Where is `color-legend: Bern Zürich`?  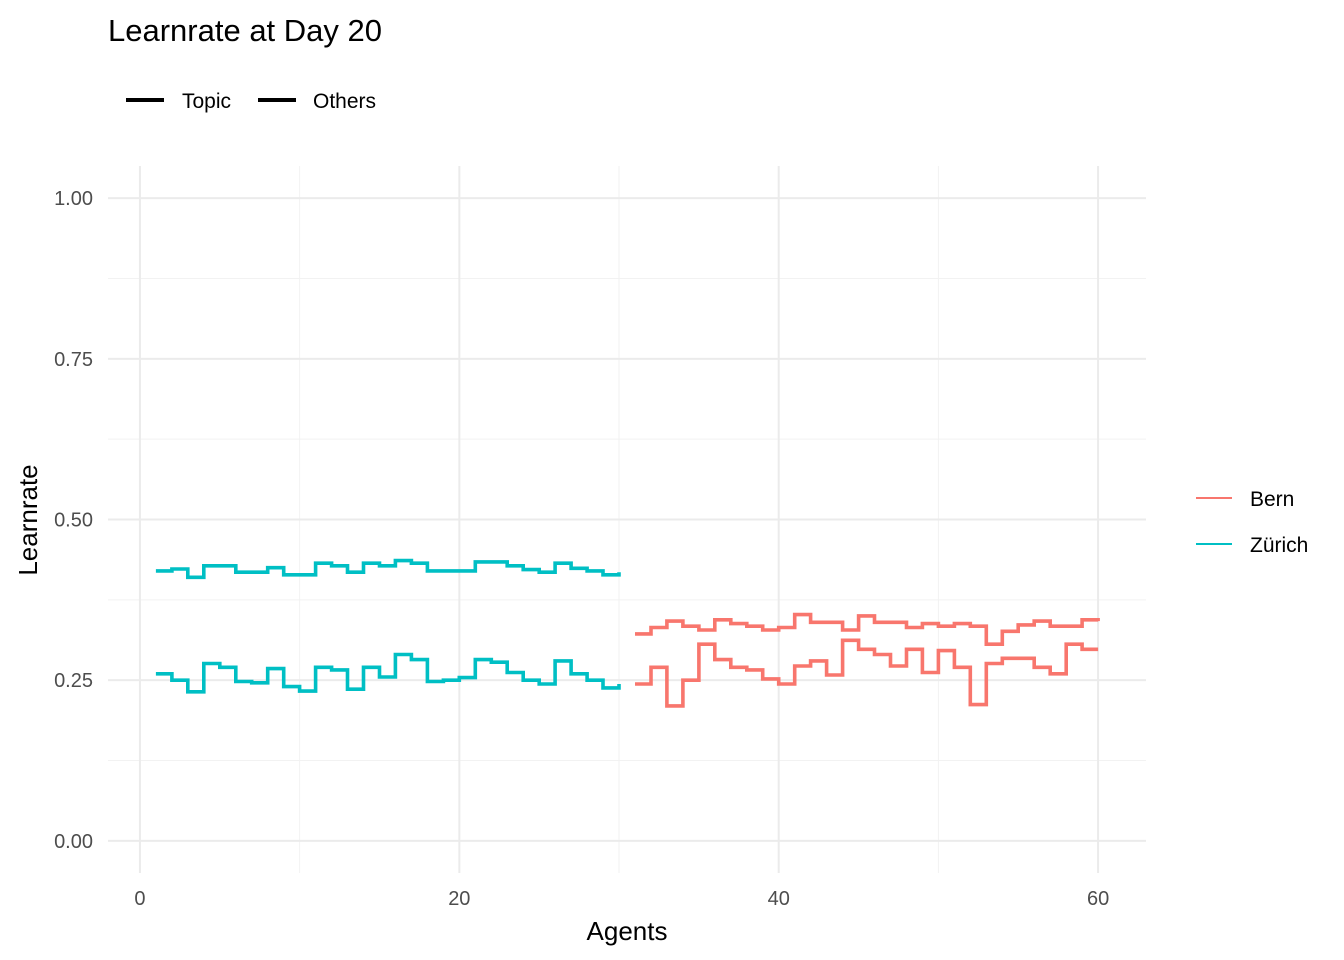
color-legend: Bern Zürich is located at coordinates (1252, 522).